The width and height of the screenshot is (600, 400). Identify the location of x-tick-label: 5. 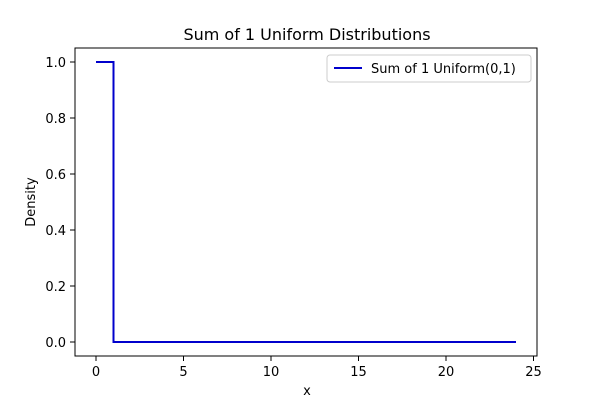
(183, 372).